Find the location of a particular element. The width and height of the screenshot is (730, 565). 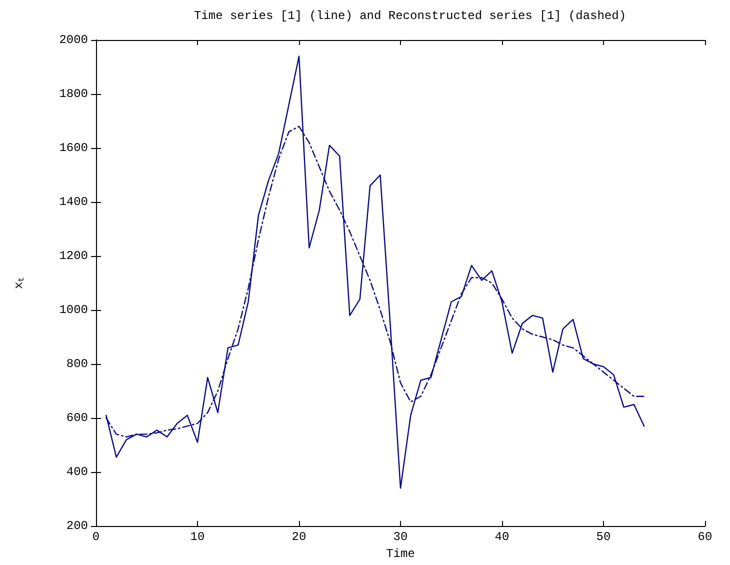

x-tick-label: 60 is located at coordinates (705, 537).